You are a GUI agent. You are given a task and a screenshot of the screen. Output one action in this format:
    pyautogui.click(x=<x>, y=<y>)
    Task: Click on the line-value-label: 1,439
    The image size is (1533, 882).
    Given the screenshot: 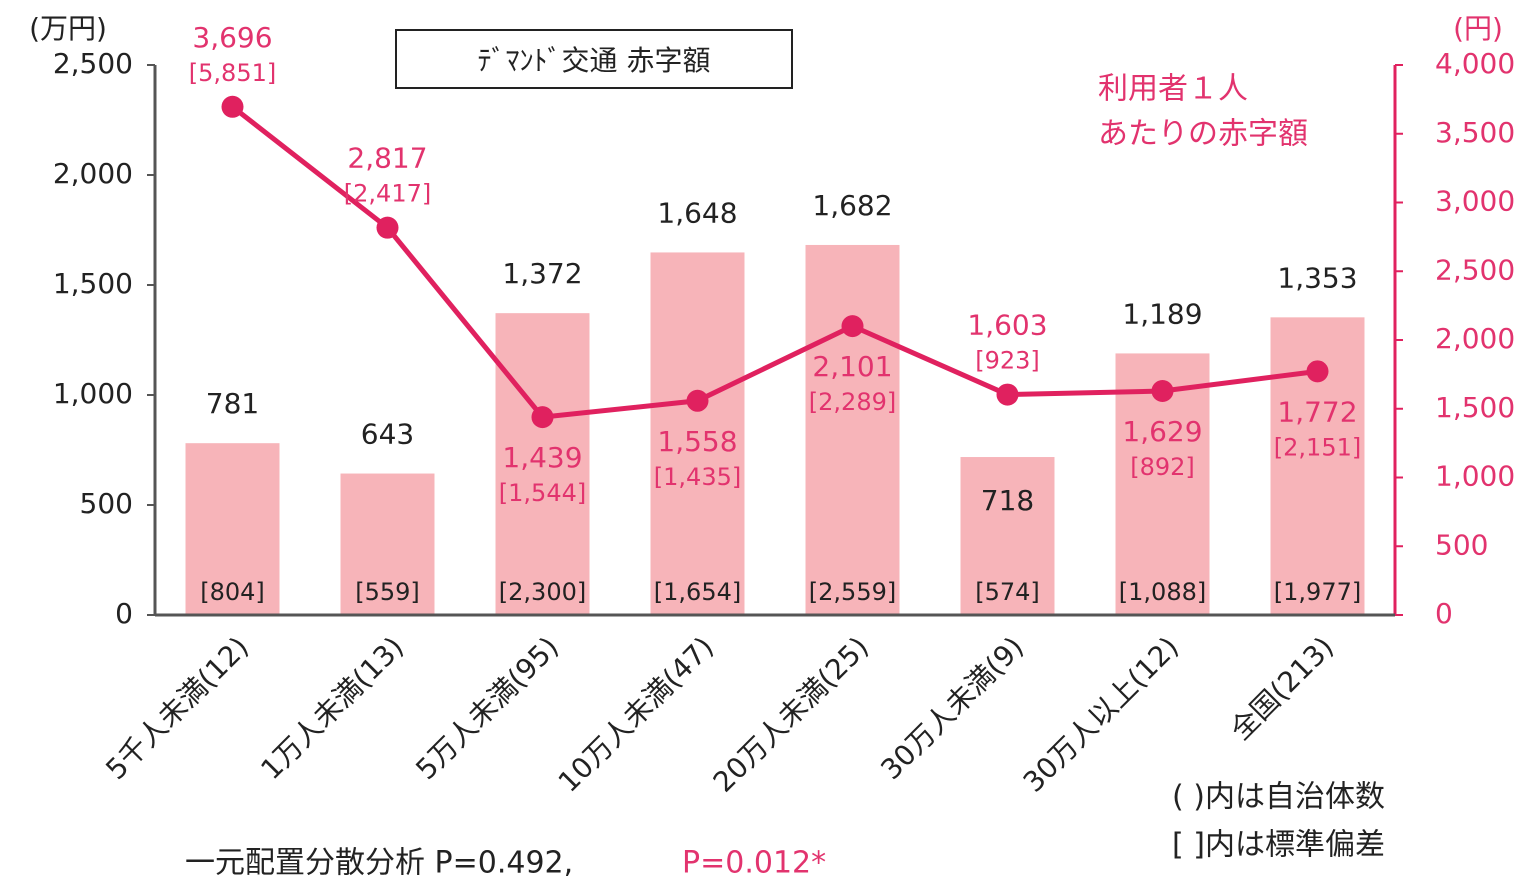 What is the action you would take?
    pyautogui.click(x=542, y=457)
    